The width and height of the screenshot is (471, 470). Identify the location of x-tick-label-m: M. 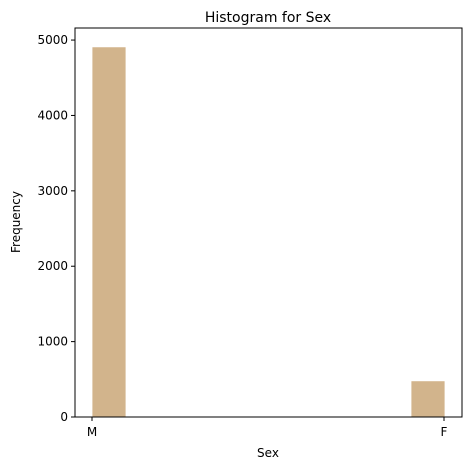
(92, 432).